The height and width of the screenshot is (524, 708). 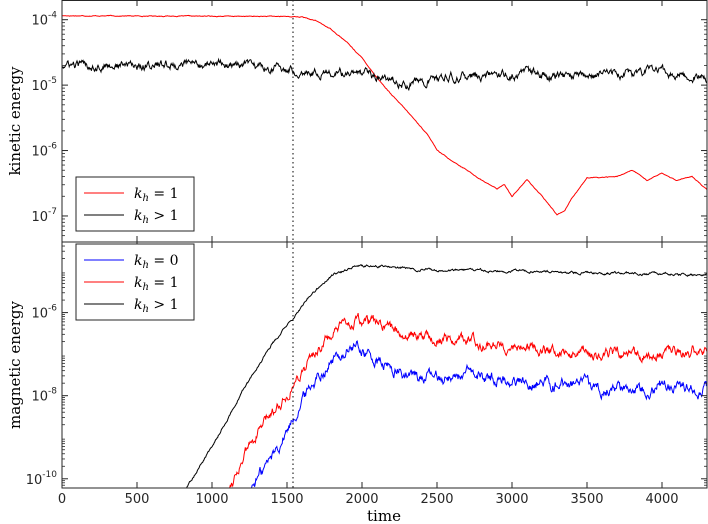 What do you see at coordinates (42, 479) in the screenshot?
I see `magnetic-y-tick-label: 10⁻¹⁰` at bounding box center [42, 479].